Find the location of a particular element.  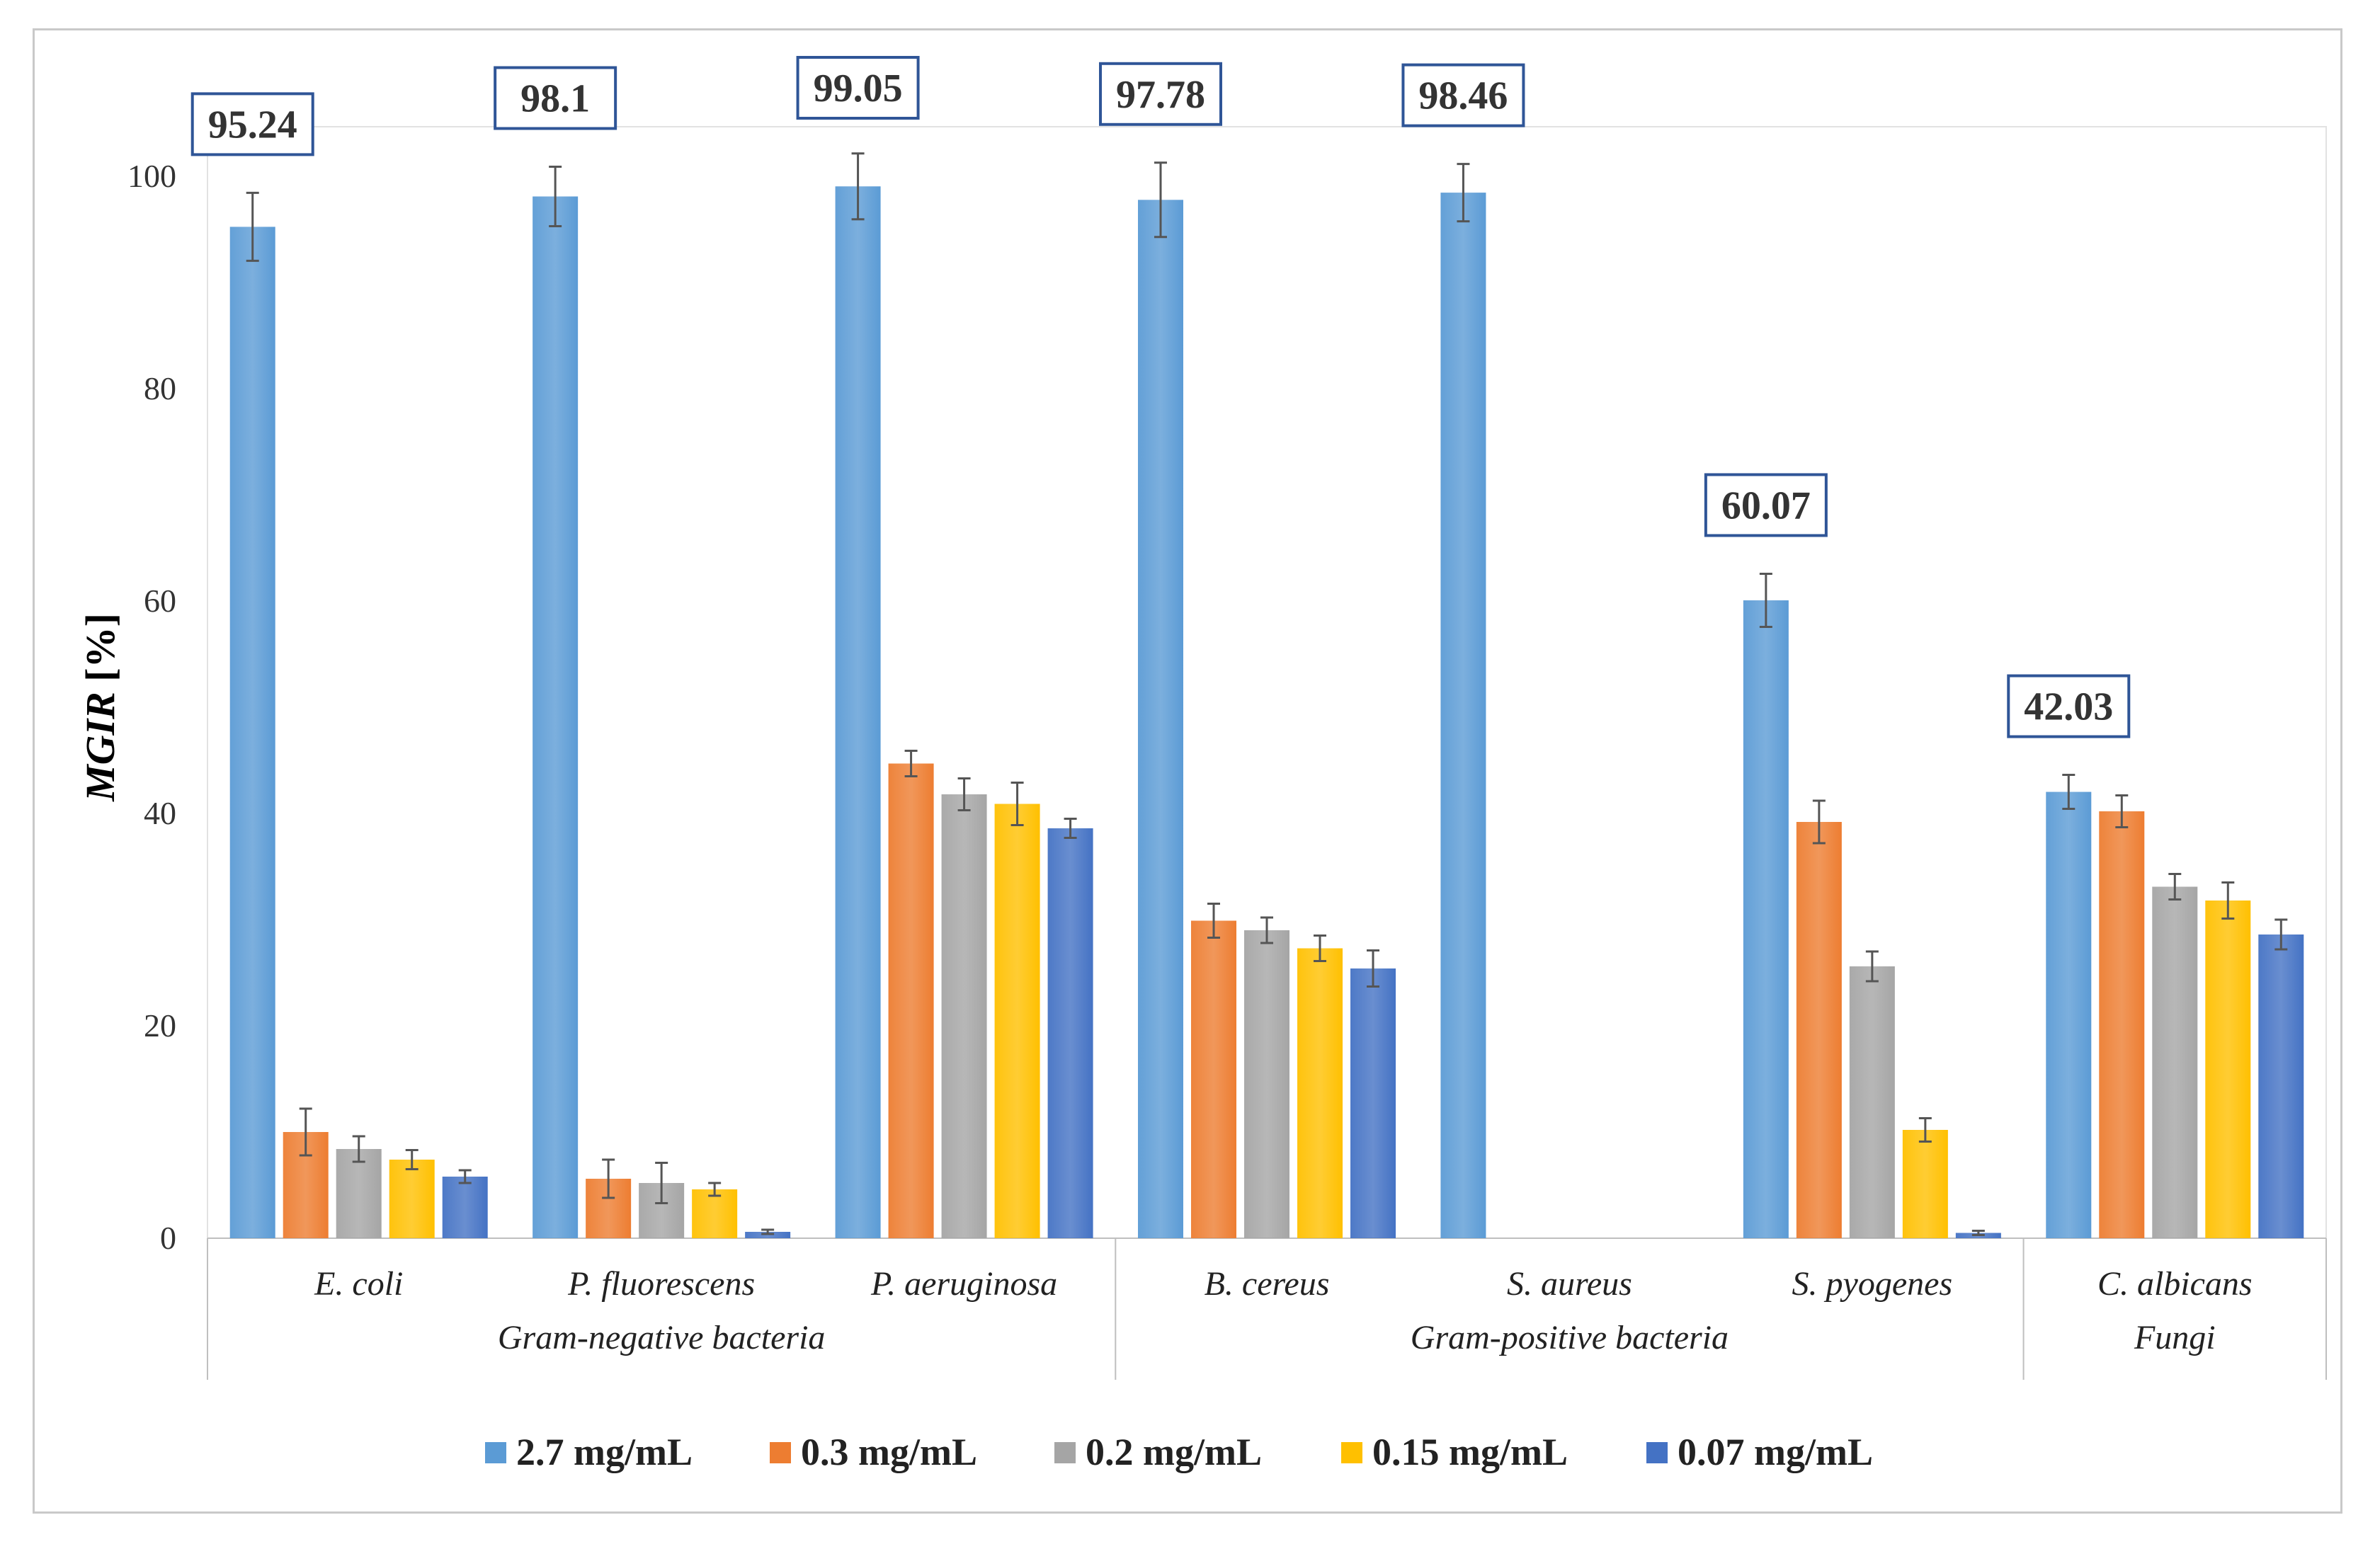

y-axis-label-unit: [%] is located at coordinates (100, 652).